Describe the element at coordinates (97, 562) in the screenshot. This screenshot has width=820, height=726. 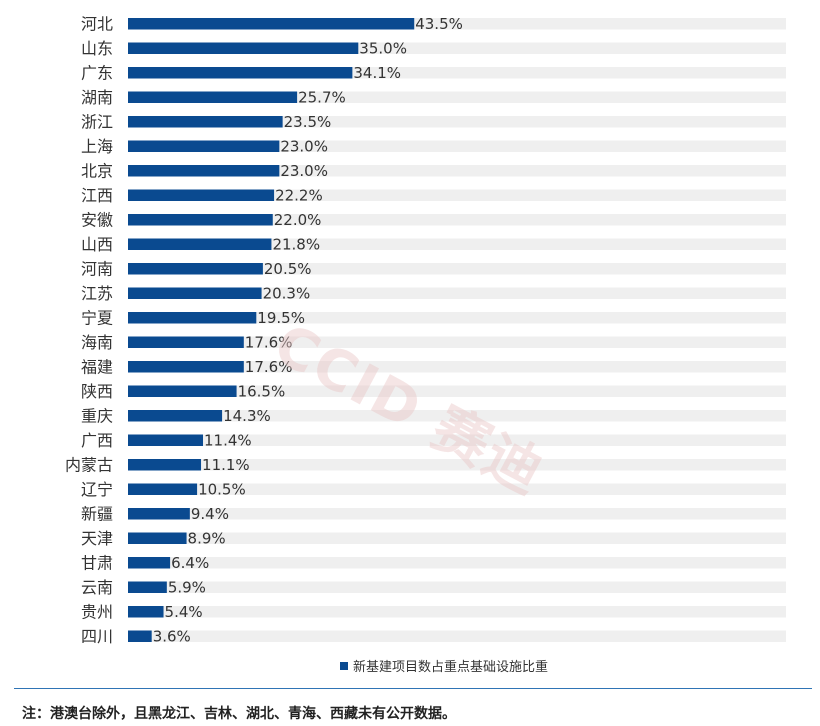
I see `category-label: 甘肃` at that location.